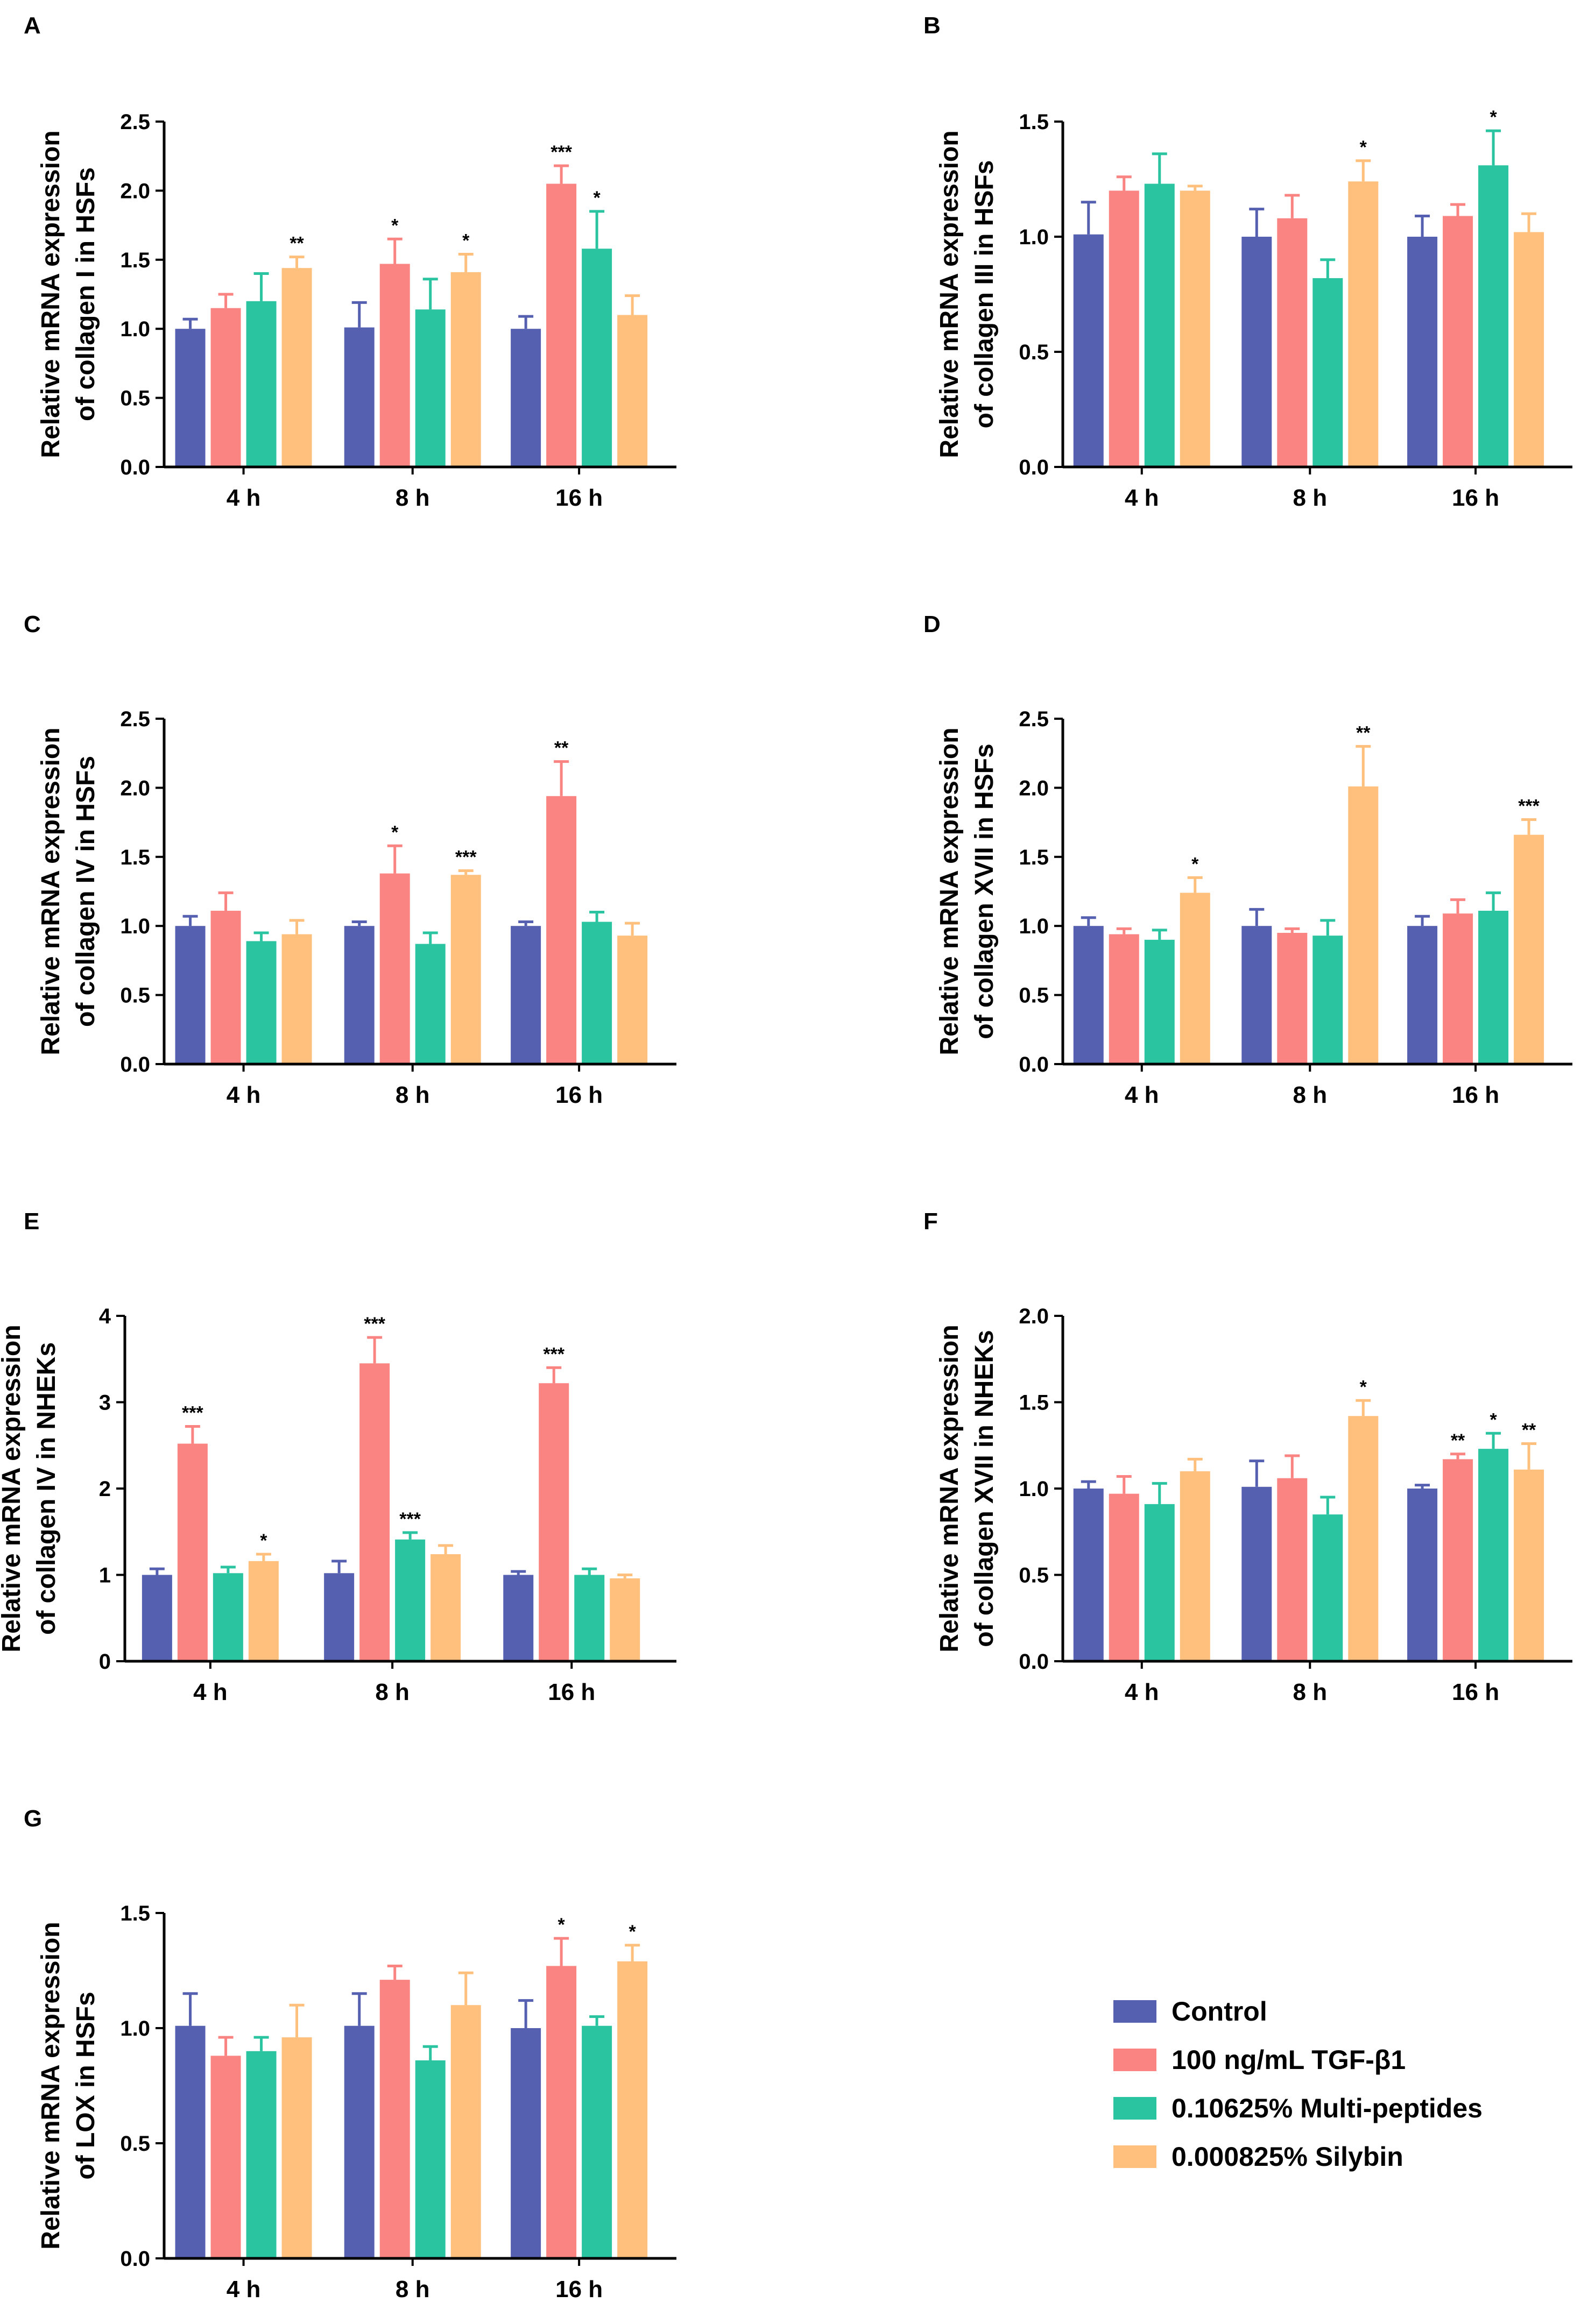  What do you see at coordinates (105, 1489) in the screenshot?
I see `y-tick-label: 2` at bounding box center [105, 1489].